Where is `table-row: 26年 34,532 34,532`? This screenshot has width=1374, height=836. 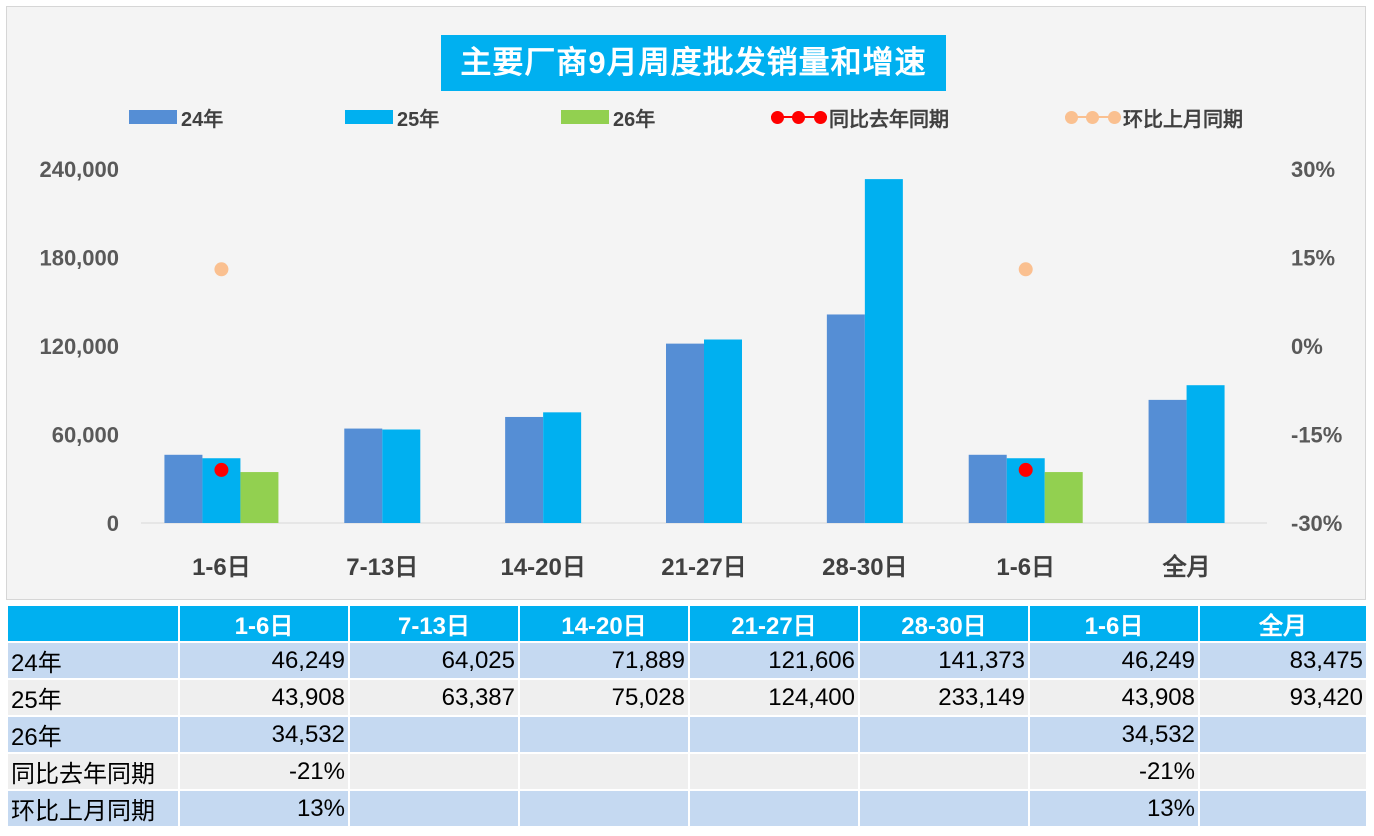 table-row: 26年 34,532 34,532 is located at coordinates (687, 734).